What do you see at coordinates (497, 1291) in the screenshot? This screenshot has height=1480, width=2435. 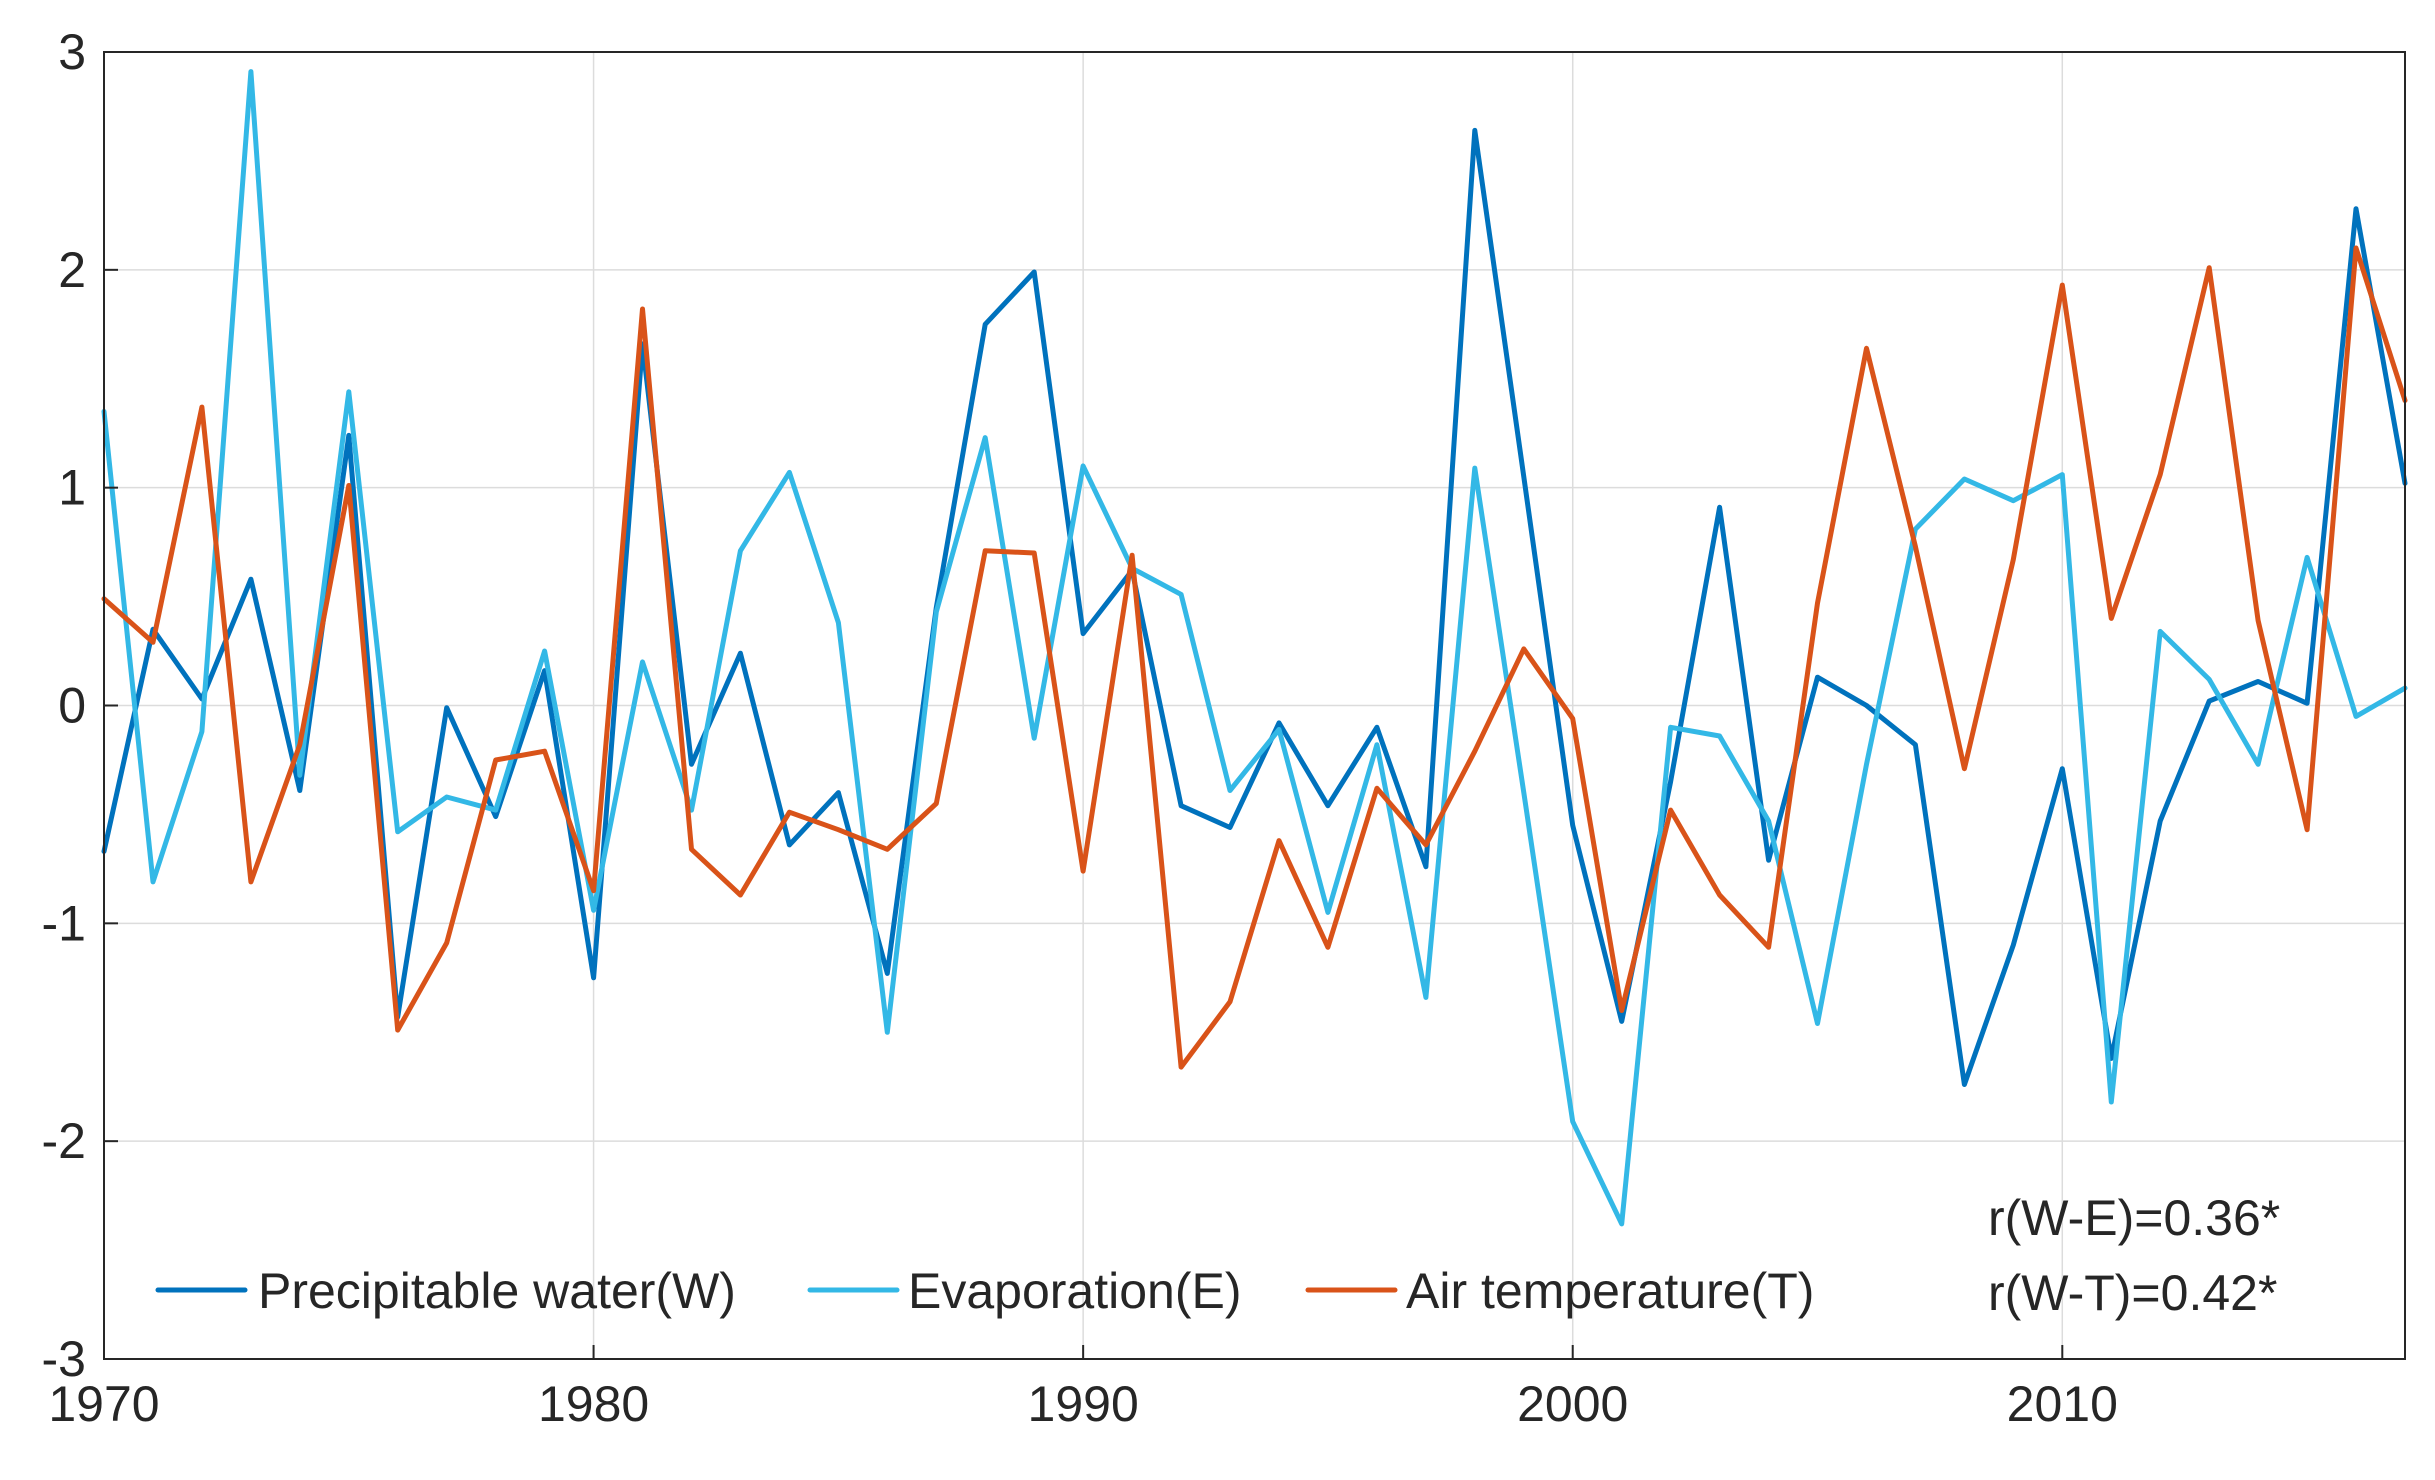 I see `legend-label-precipitable-water: Precipitable water(W)` at bounding box center [497, 1291].